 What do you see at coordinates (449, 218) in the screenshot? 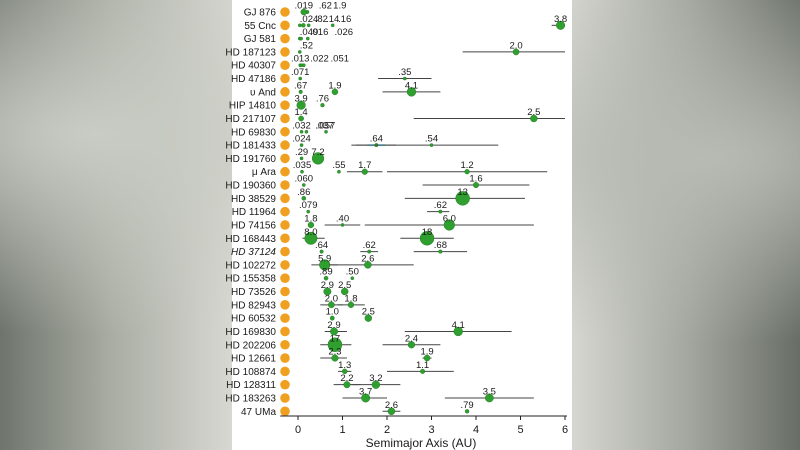
I see `planet-mass-label: 6.0` at bounding box center [449, 218].